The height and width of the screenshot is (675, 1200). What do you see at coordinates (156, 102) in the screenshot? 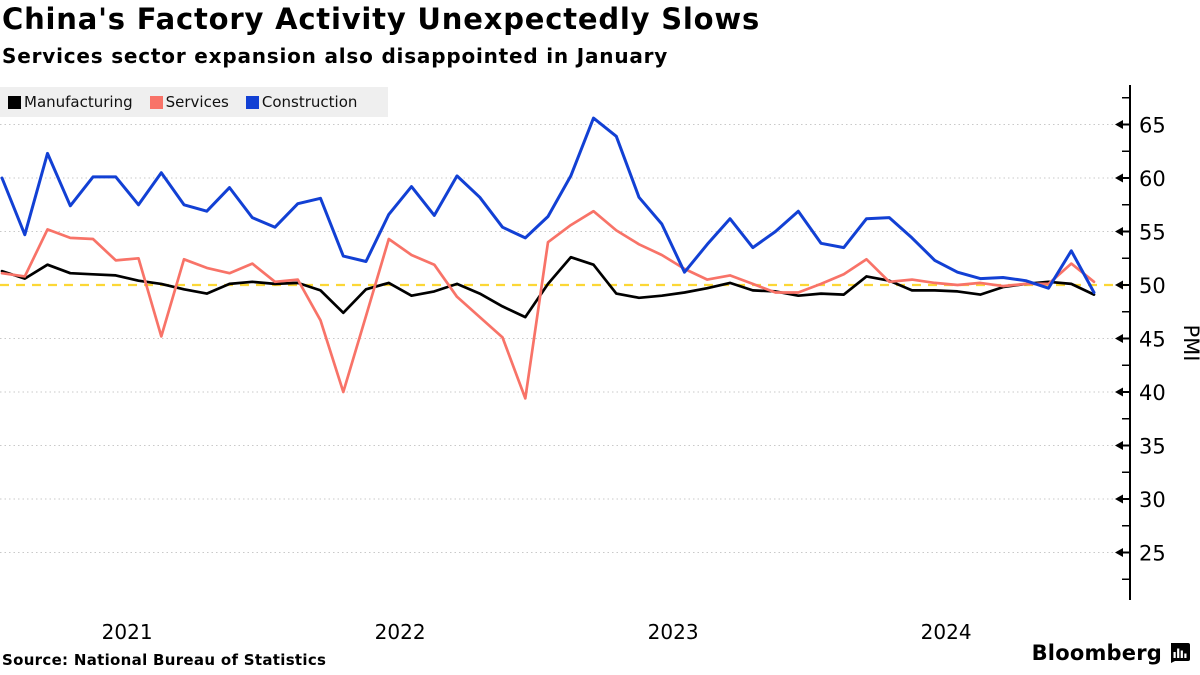
I see `services-swatch-icon` at bounding box center [156, 102].